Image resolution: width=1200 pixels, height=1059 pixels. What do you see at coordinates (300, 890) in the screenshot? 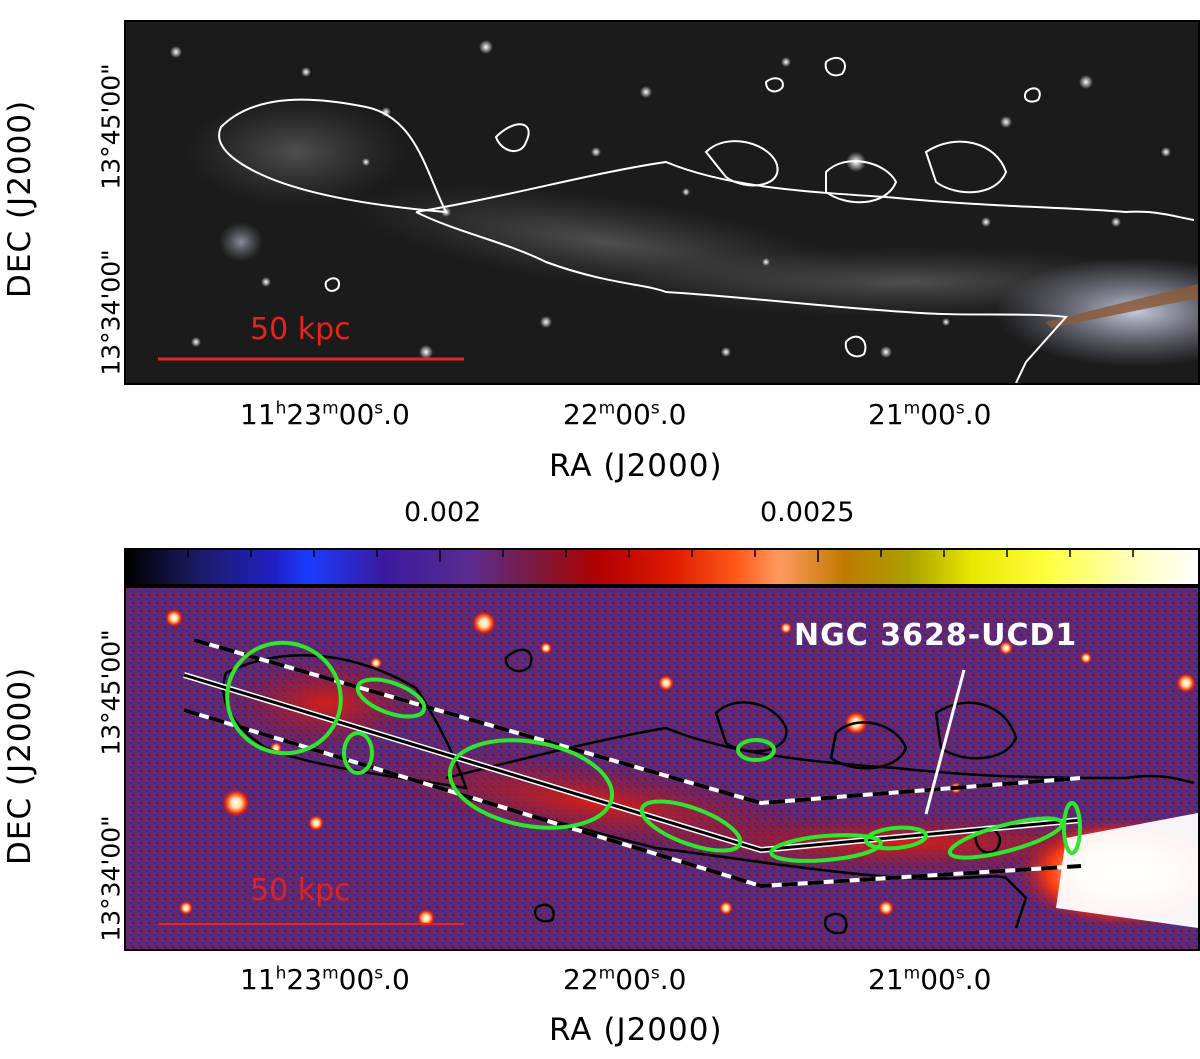
I see `bottom-scale-bar-label: 50 kpc` at bounding box center [300, 890].